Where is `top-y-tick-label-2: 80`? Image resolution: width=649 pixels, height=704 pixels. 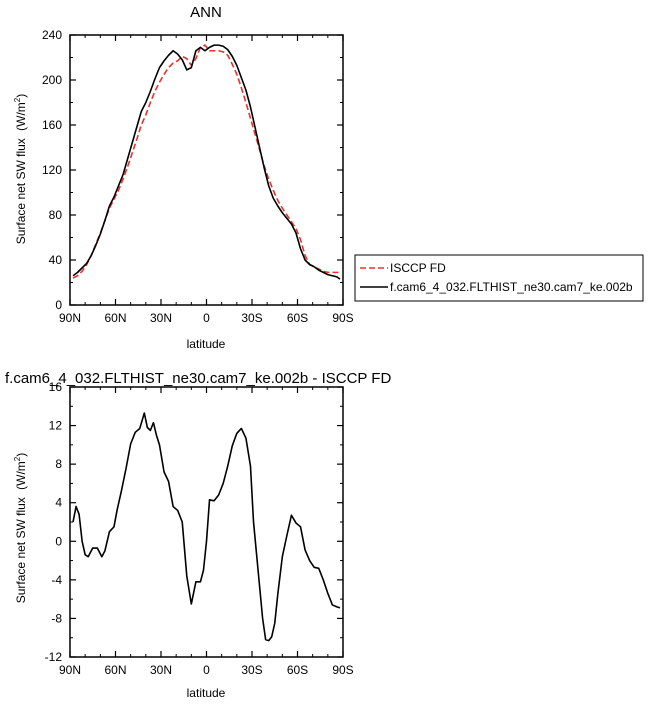
top-y-tick-label-2: 80 is located at coordinates (56, 215).